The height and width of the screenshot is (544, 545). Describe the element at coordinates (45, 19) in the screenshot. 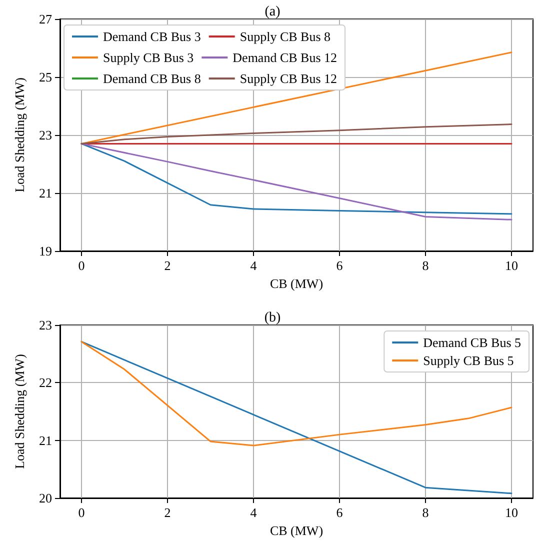

I see `y-tick-label: 27` at that location.